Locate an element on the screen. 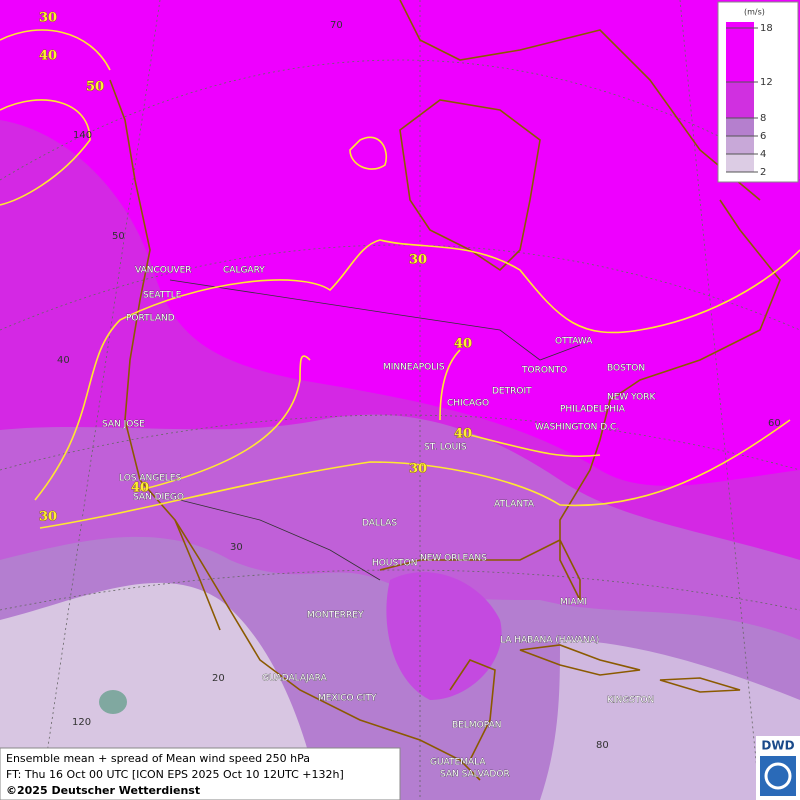 The height and width of the screenshot is (800, 800). legend-label: 18 is located at coordinates (766, 28).